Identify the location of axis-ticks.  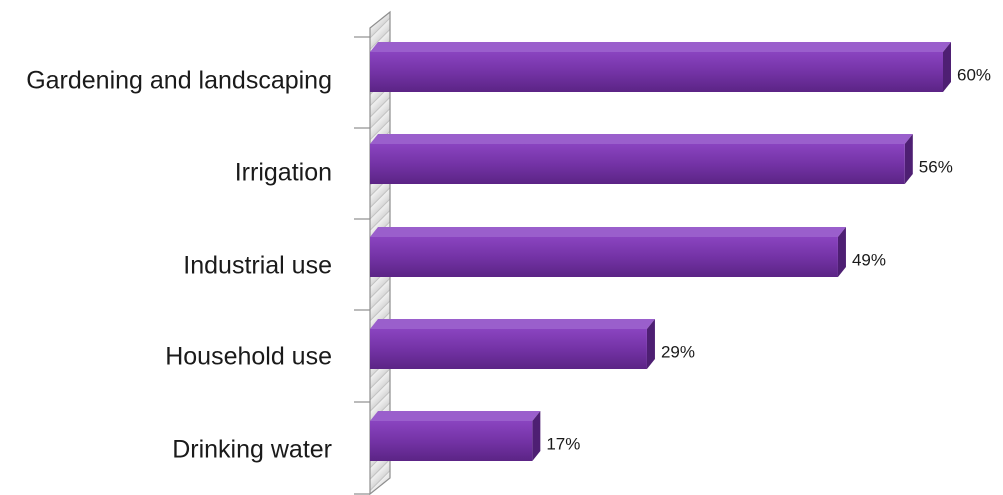
(362, 265).